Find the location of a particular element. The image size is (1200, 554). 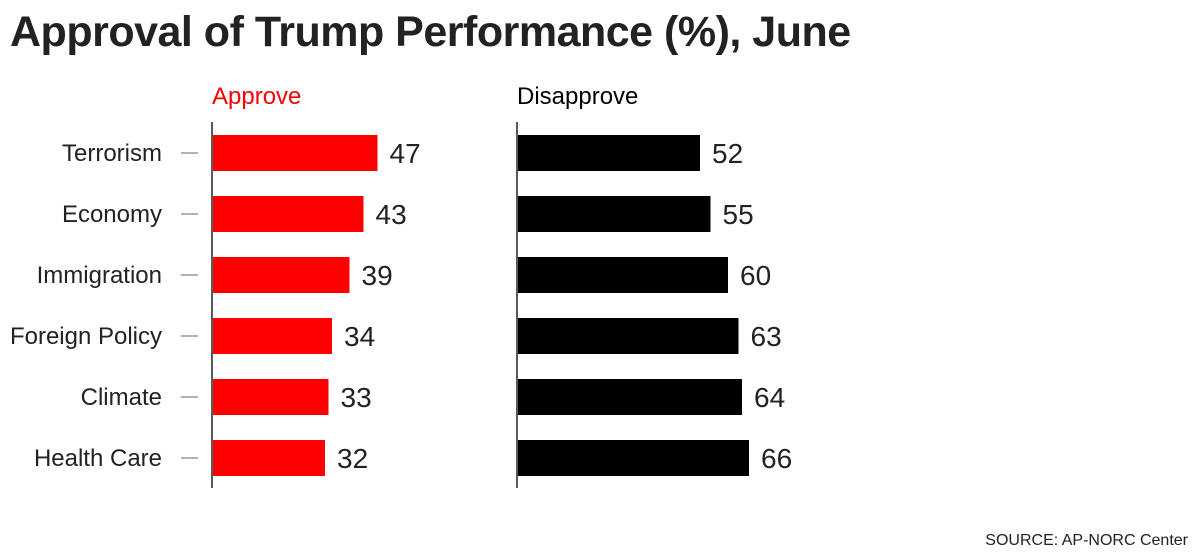

value-label-disapprove-foreign-policy: 63 is located at coordinates (766, 336).